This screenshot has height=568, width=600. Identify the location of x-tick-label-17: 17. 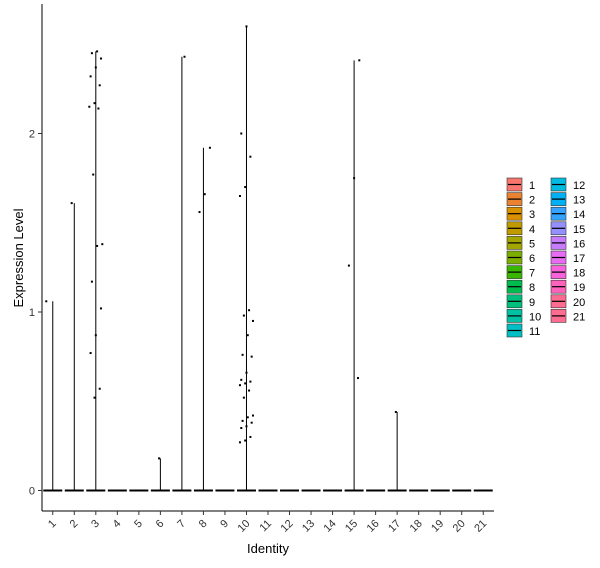
(394, 526).